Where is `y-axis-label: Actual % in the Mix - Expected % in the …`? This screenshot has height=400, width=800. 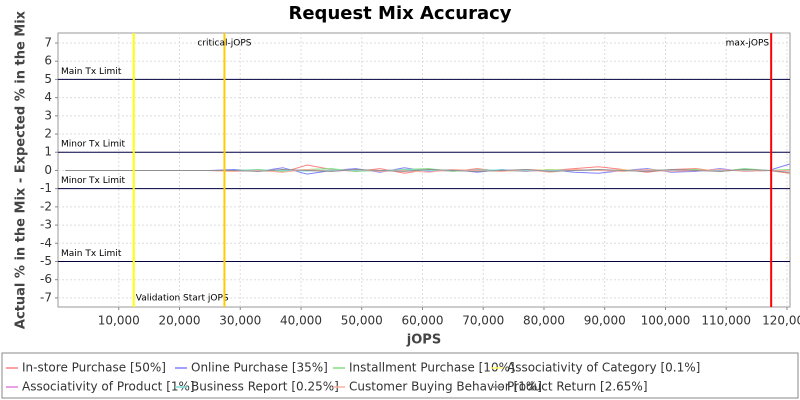 y-axis-label: Actual % in the Mix - Expected % in the … is located at coordinates (21, 169).